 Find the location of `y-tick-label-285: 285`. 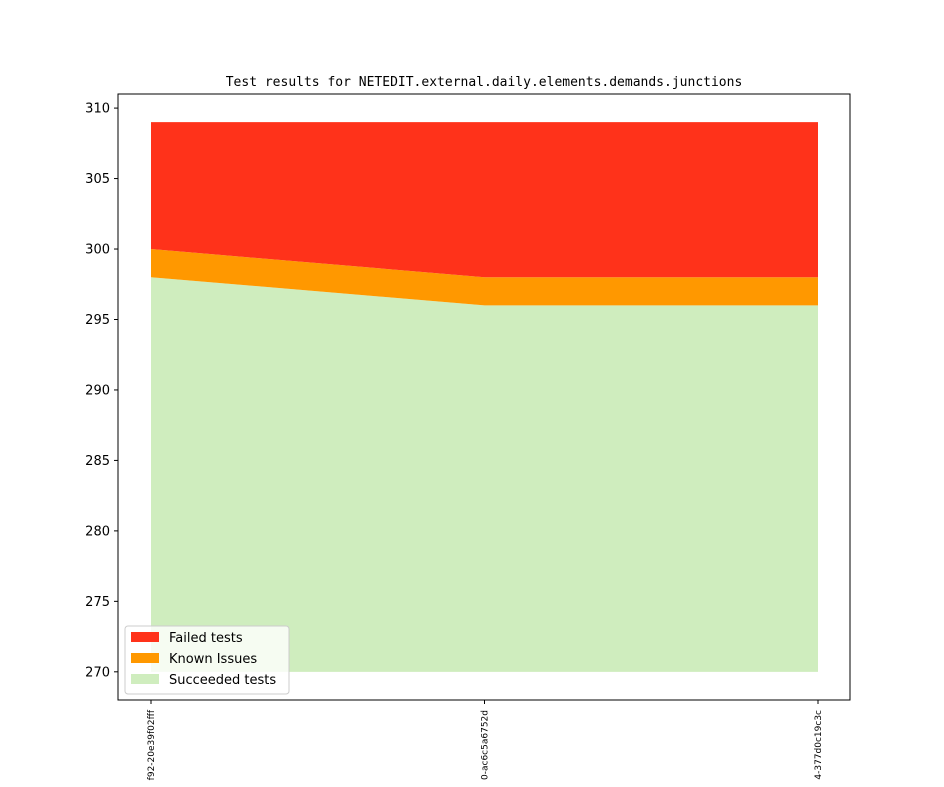

y-tick-label-285: 285 is located at coordinates (97, 461).